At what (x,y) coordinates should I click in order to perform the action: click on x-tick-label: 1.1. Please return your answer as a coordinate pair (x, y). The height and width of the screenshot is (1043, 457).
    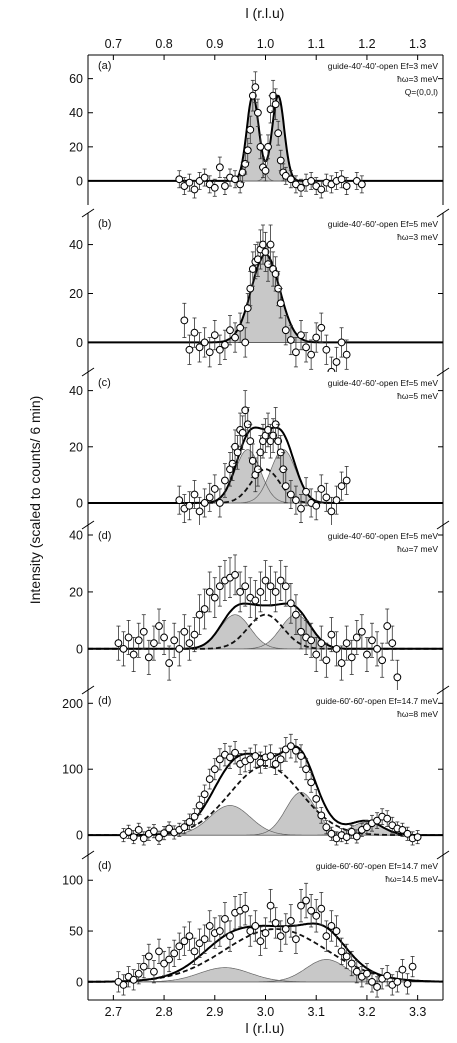
    Looking at the image, I should click on (316, 44).